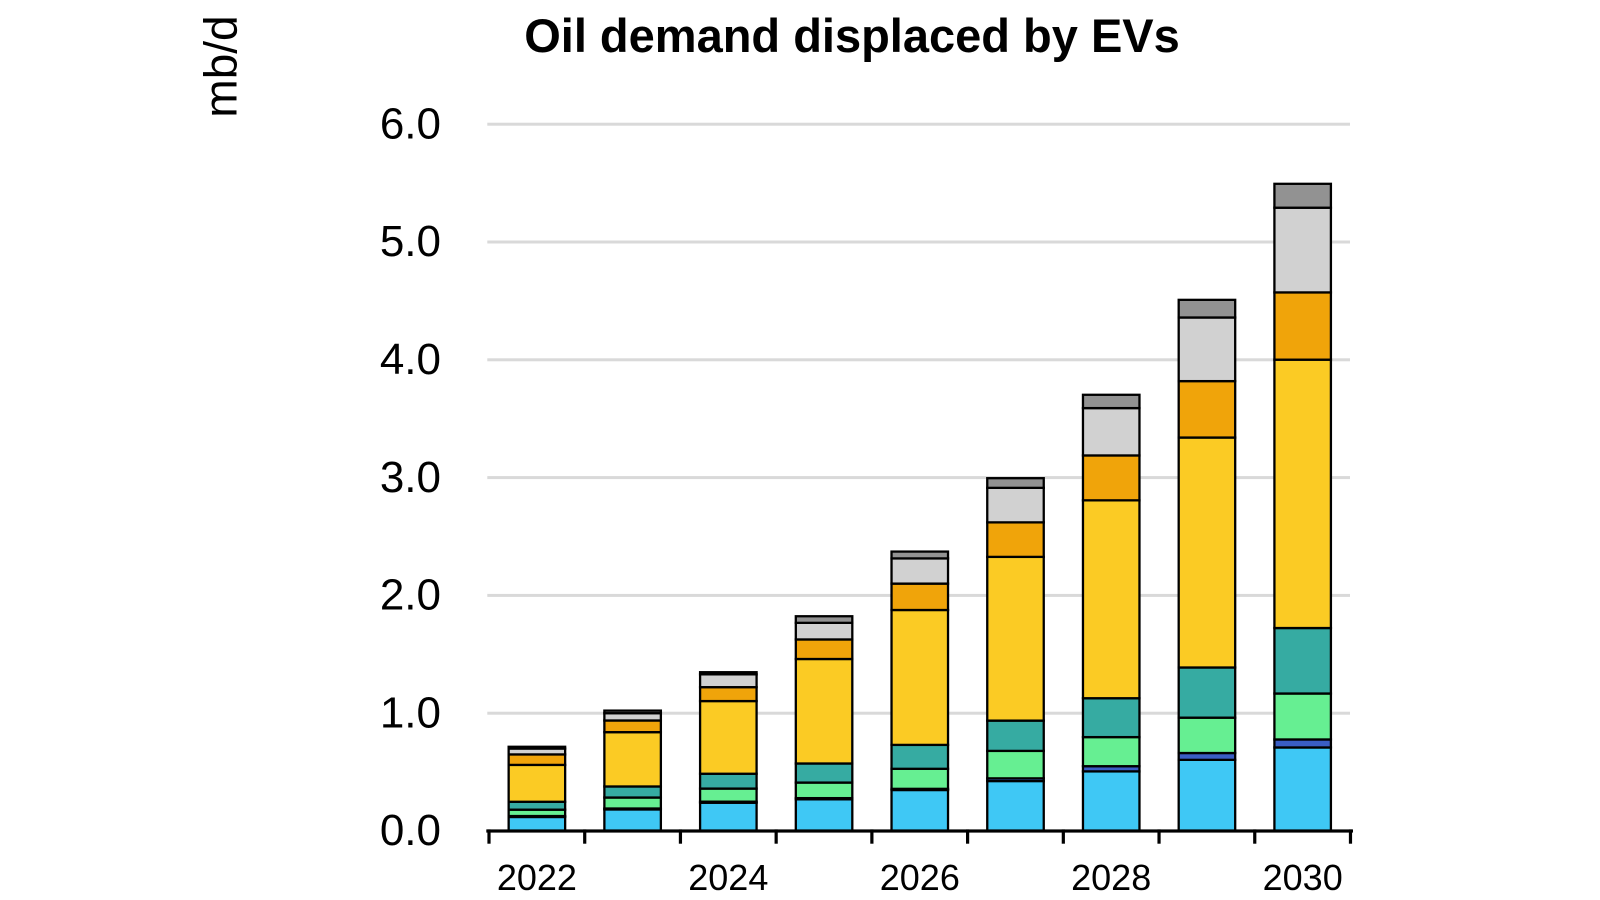  What do you see at coordinates (410, 123) in the screenshot?
I see `svg-text: 6.0` at bounding box center [410, 123].